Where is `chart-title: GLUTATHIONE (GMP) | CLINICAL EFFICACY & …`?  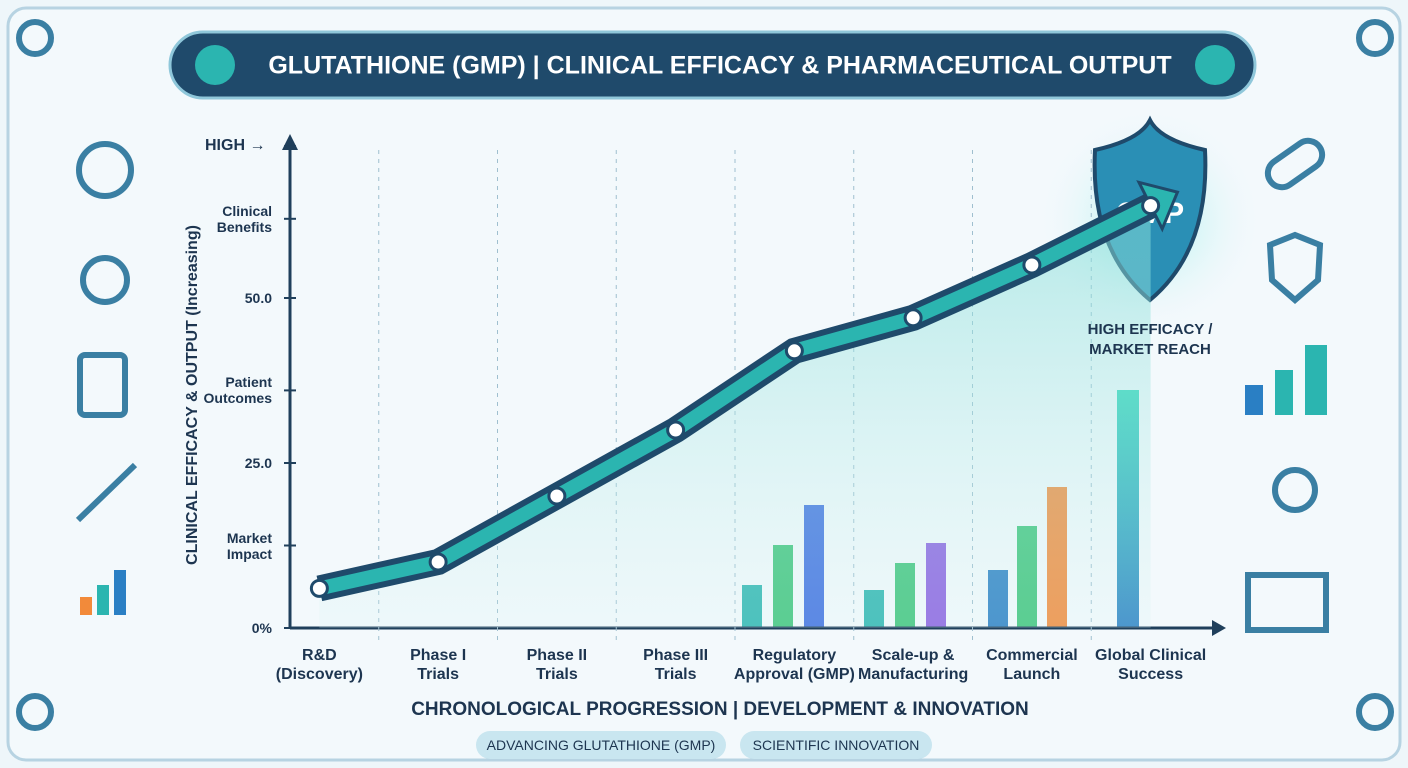 chart-title: GLUTATHIONE (GMP) | CLINICAL EFFICACY & … is located at coordinates (719, 66).